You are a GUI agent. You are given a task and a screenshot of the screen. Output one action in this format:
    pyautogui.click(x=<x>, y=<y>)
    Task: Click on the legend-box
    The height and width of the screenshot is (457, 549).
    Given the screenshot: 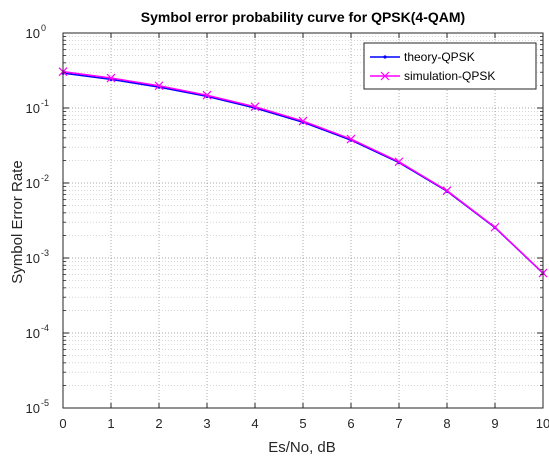 What is the action you would take?
    pyautogui.click(x=450, y=66)
    